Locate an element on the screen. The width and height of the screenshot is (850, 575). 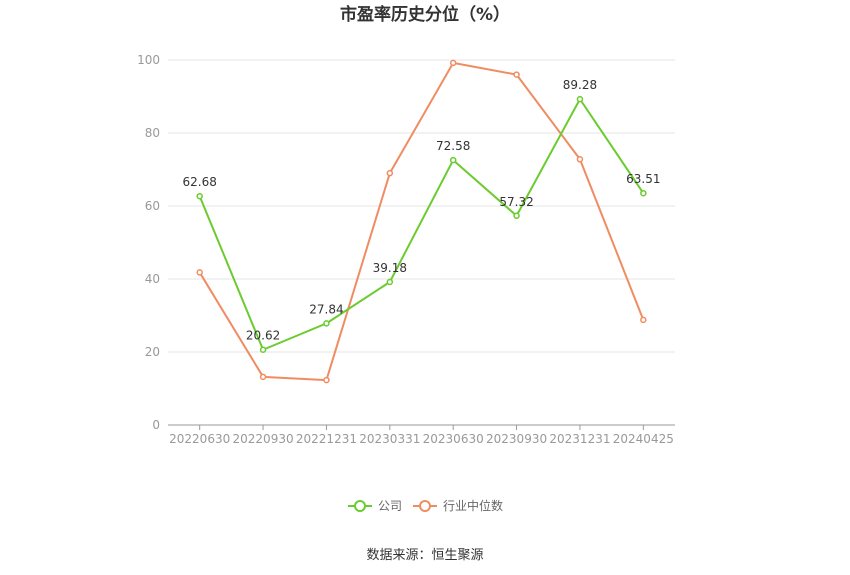
data-label-company: 20.62 is located at coordinates (263, 336).